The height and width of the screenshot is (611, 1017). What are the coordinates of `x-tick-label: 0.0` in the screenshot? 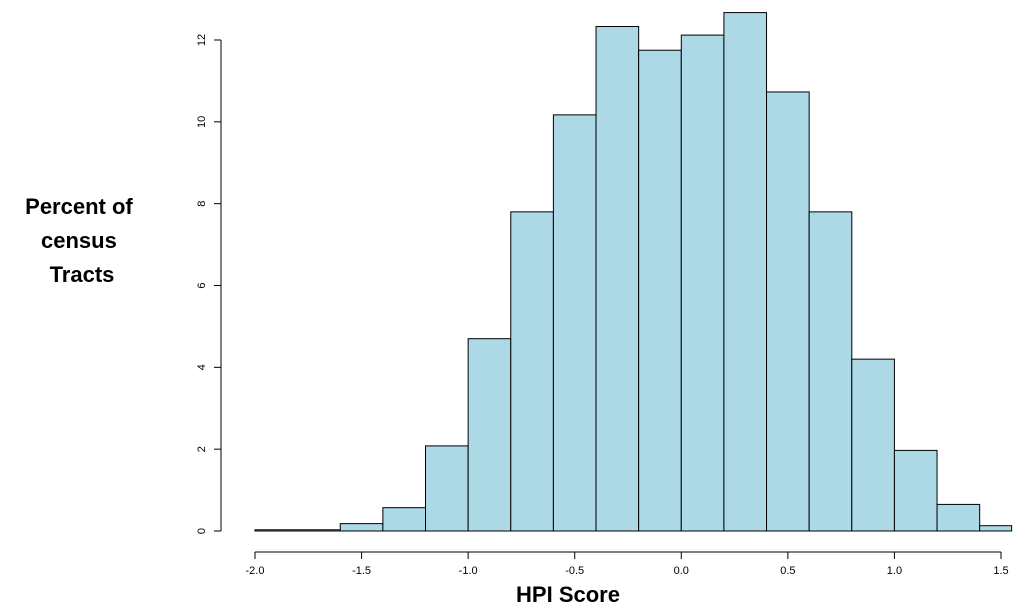 It's located at (681, 571).